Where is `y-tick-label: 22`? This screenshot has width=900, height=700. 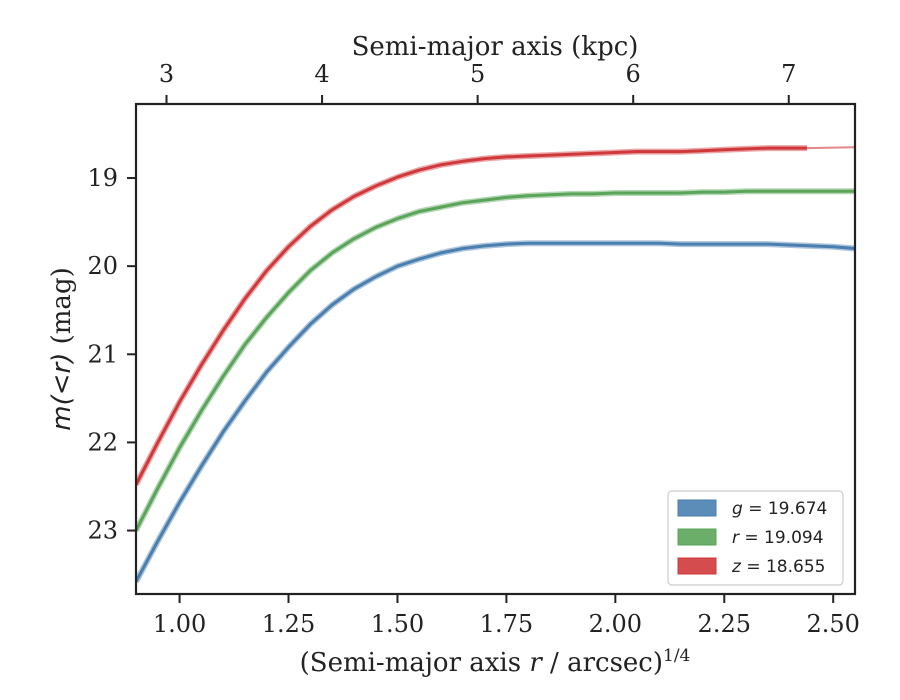
y-tick-label: 22 is located at coordinates (102, 442).